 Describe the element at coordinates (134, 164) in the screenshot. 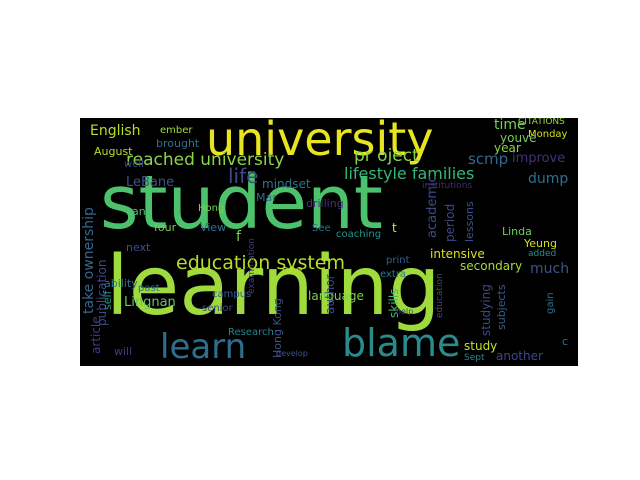

I see `word-well: well` at that location.